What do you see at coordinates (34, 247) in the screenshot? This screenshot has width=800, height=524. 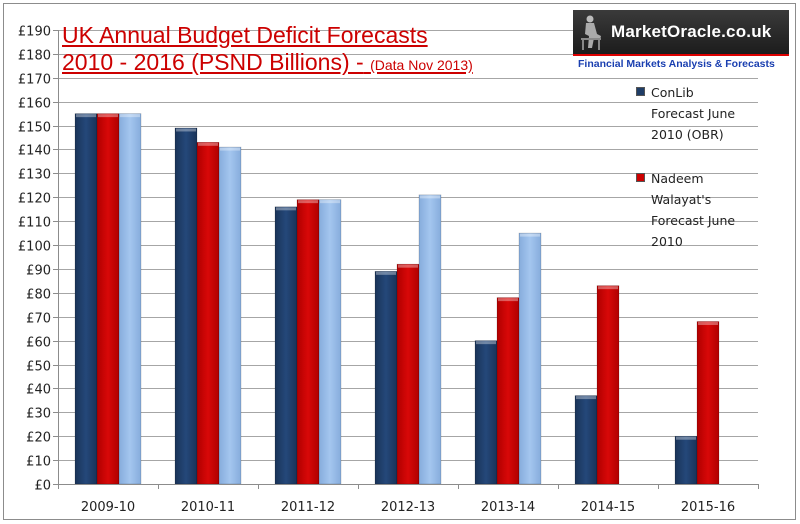 I see `y-tick-label: £100` at bounding box center [34, 247].